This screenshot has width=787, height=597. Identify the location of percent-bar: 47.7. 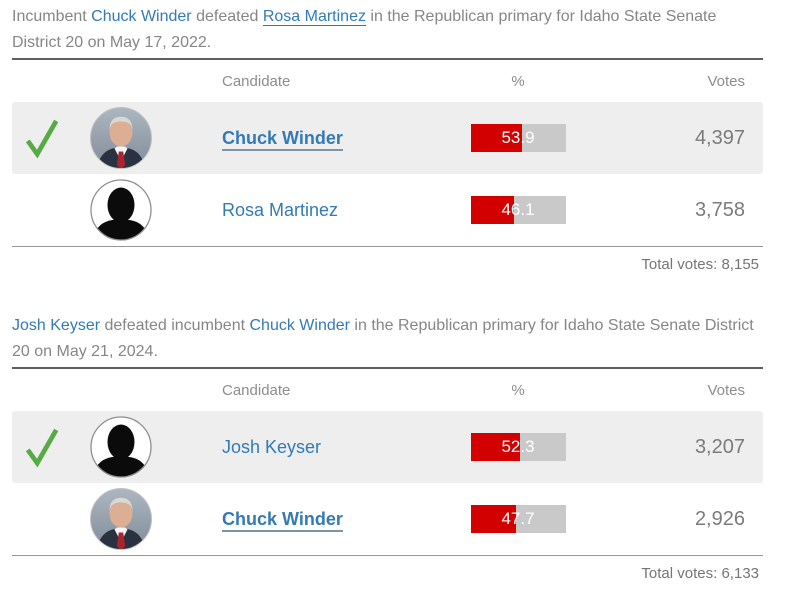
(518, 519).